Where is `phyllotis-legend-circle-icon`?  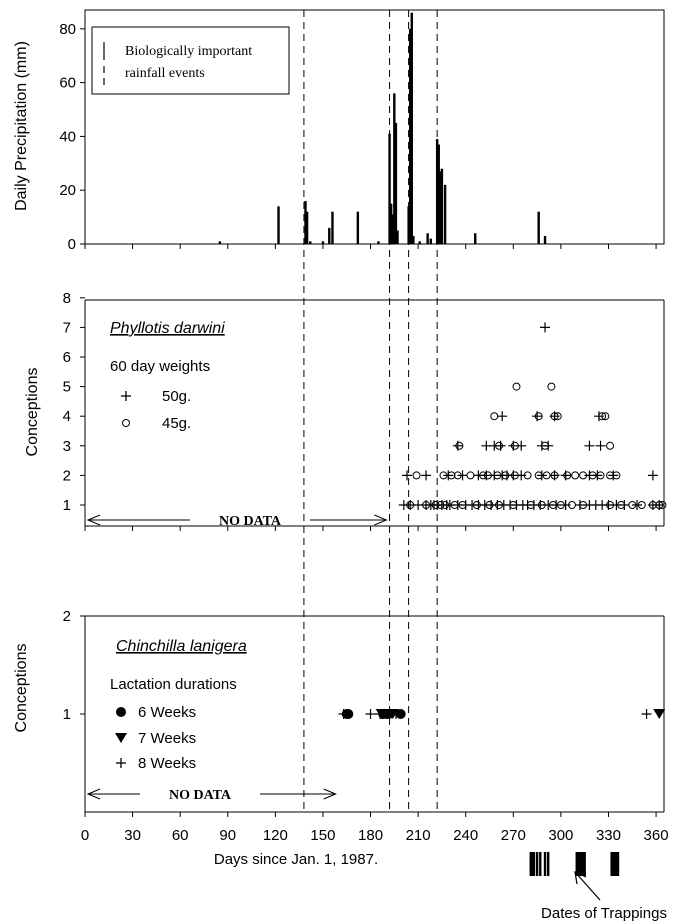
phyllotis-legend-circle-icon is located at coordinates (126, 423).